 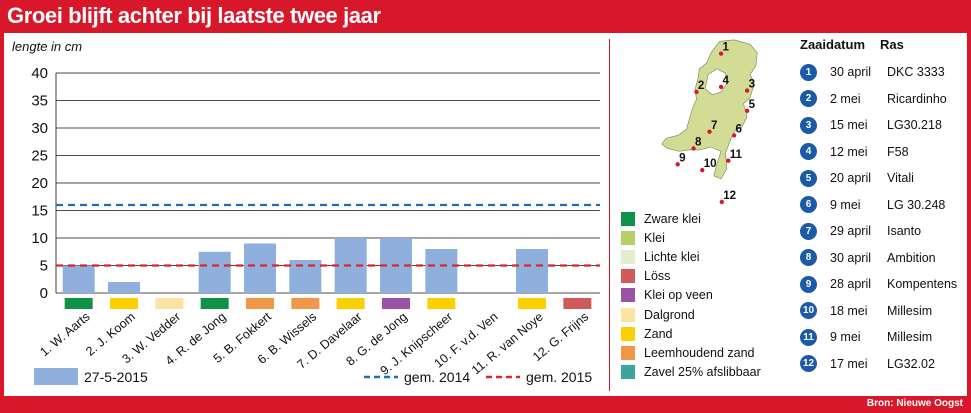 What do you see at coordinates (39, 211) in the screenshot?
I see `y-tick-label: 15` at bounding box center [39, 211].